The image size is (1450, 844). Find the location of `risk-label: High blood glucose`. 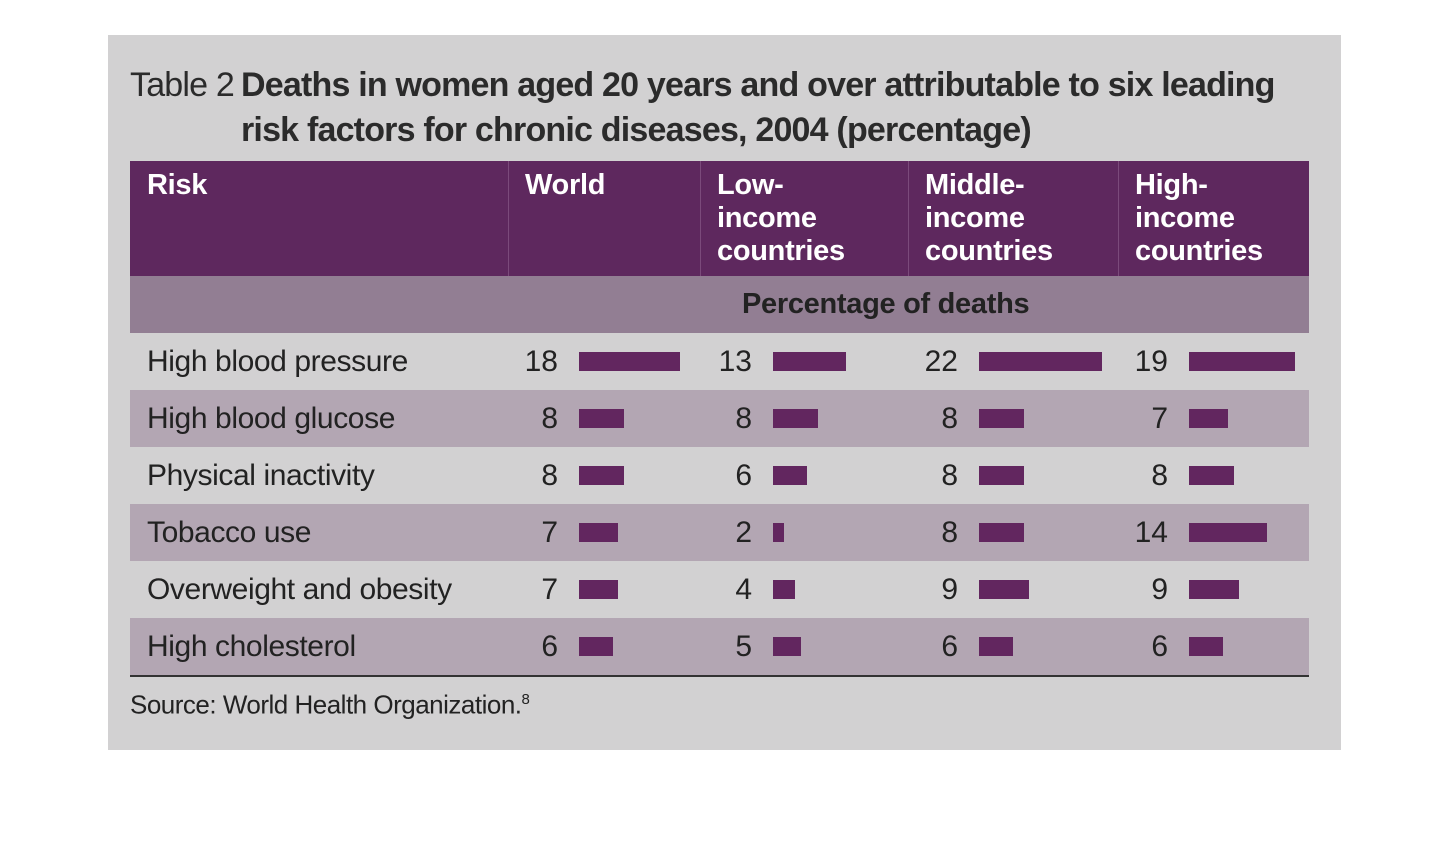

risk-label: High blood glucose is located at coordinates (271, 418).